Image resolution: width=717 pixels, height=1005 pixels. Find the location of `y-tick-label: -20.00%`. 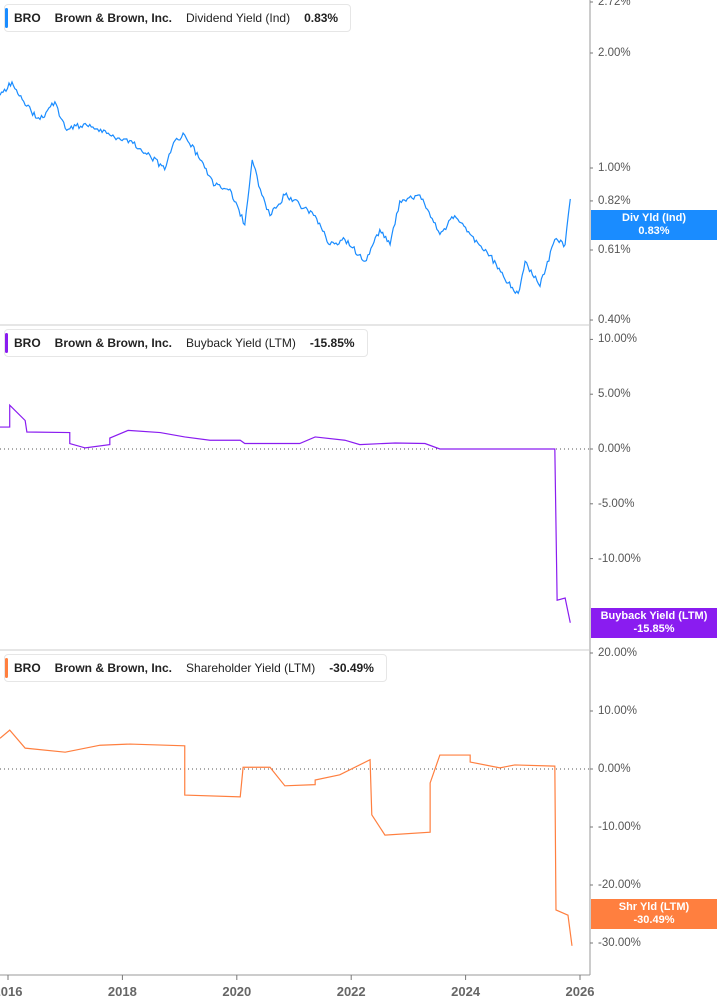

y-tick-label: -20.00% is located at coordinates (619, 885).